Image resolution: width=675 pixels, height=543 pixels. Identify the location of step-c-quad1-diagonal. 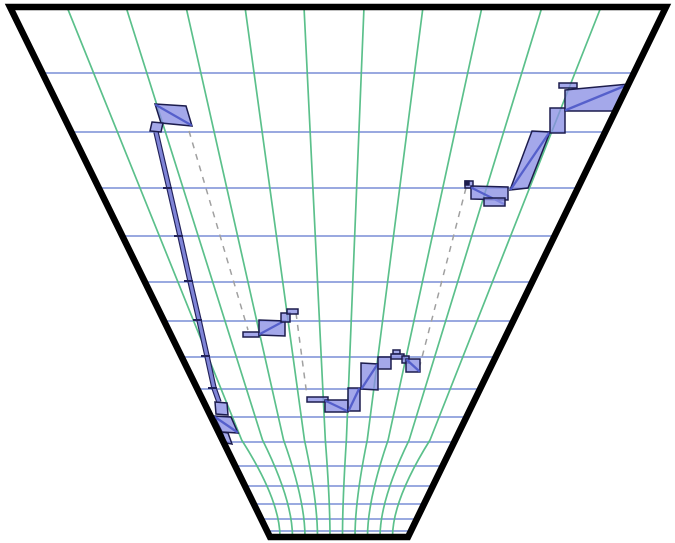
(336, 406).